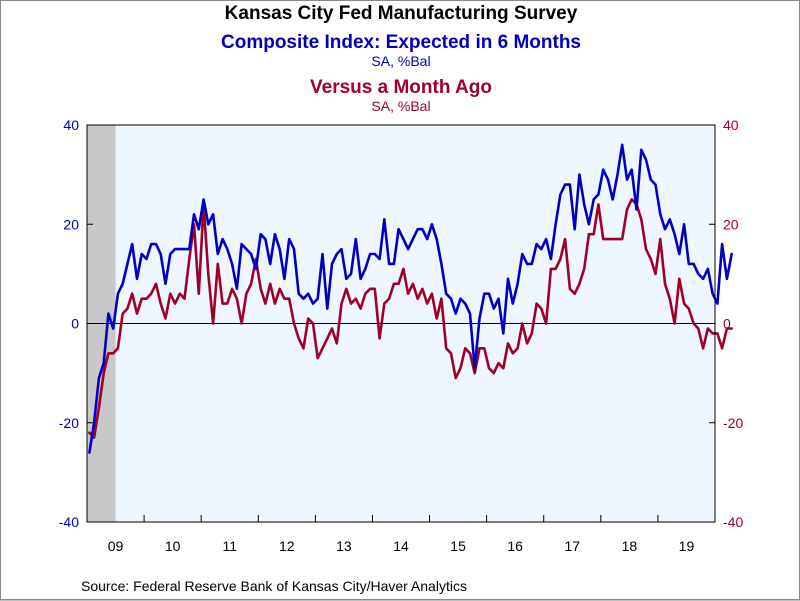  I want to click on right-tick-label: -40, so click(733, 522).